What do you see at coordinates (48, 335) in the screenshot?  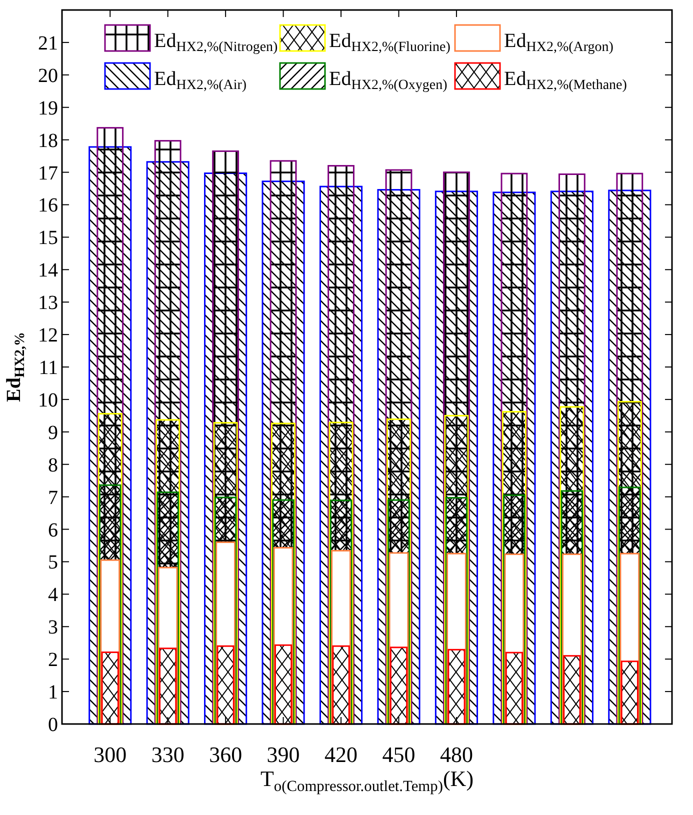 I see `y-tick-label: 12` at bounding box center [48, 335].